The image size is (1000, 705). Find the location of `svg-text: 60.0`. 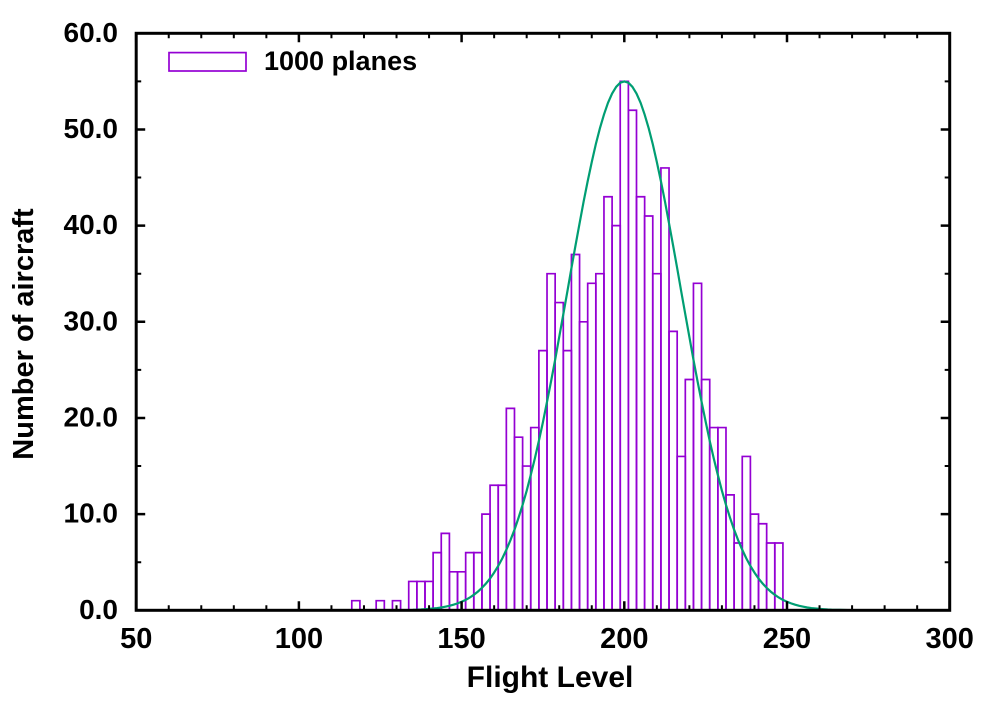

svg-text: 60.0 is located at coordinates (91, 32).